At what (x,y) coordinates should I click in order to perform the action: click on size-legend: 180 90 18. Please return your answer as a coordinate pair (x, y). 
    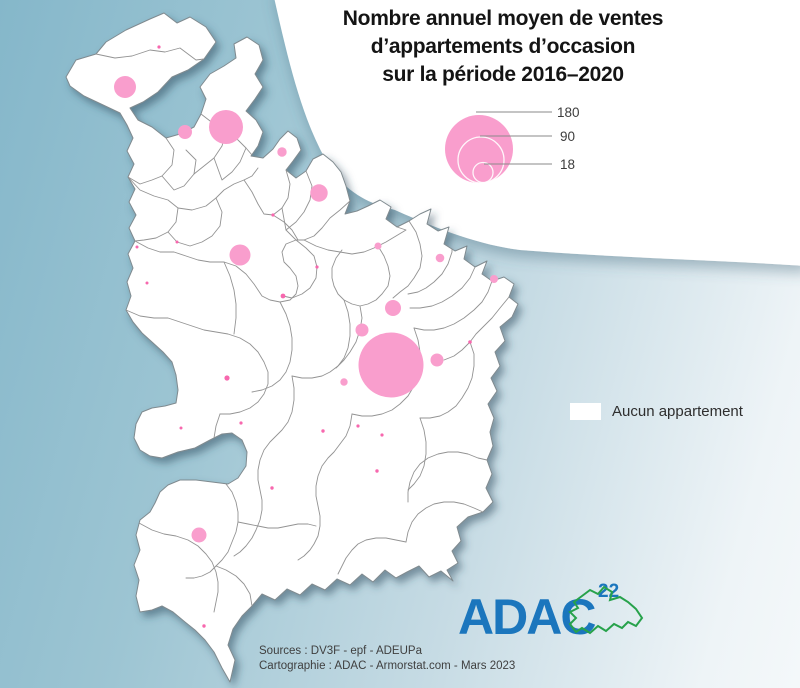
    Looking at the image, I should click on (512, 144).